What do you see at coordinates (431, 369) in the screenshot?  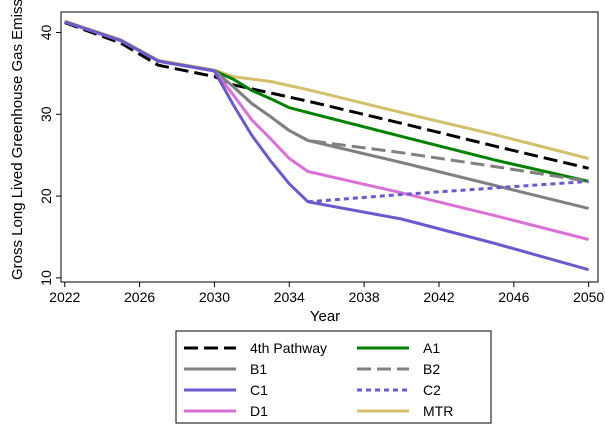 I see `legend-label-b2: B2` at bounding box center [431, 369].